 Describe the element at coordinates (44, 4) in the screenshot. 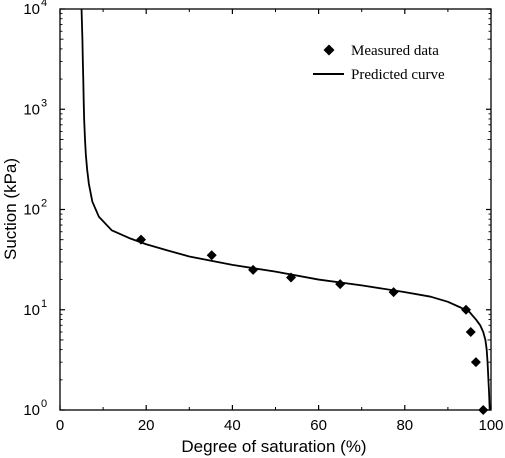

I see `y-tick-exponent: 4` at that location.